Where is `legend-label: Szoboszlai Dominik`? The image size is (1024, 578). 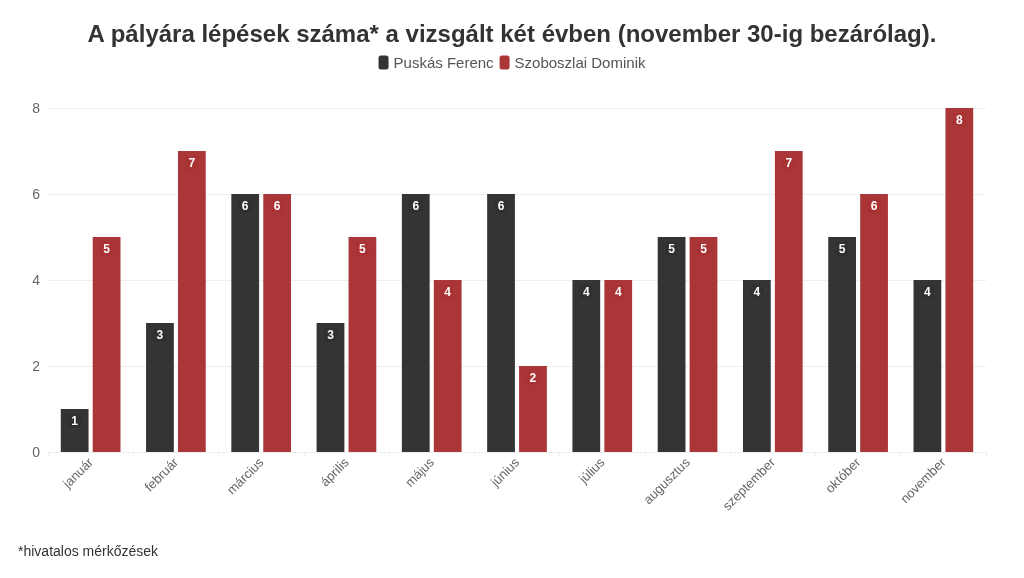 legend-label: Szoboszlai Dominik is located at coordinates (580, 62).